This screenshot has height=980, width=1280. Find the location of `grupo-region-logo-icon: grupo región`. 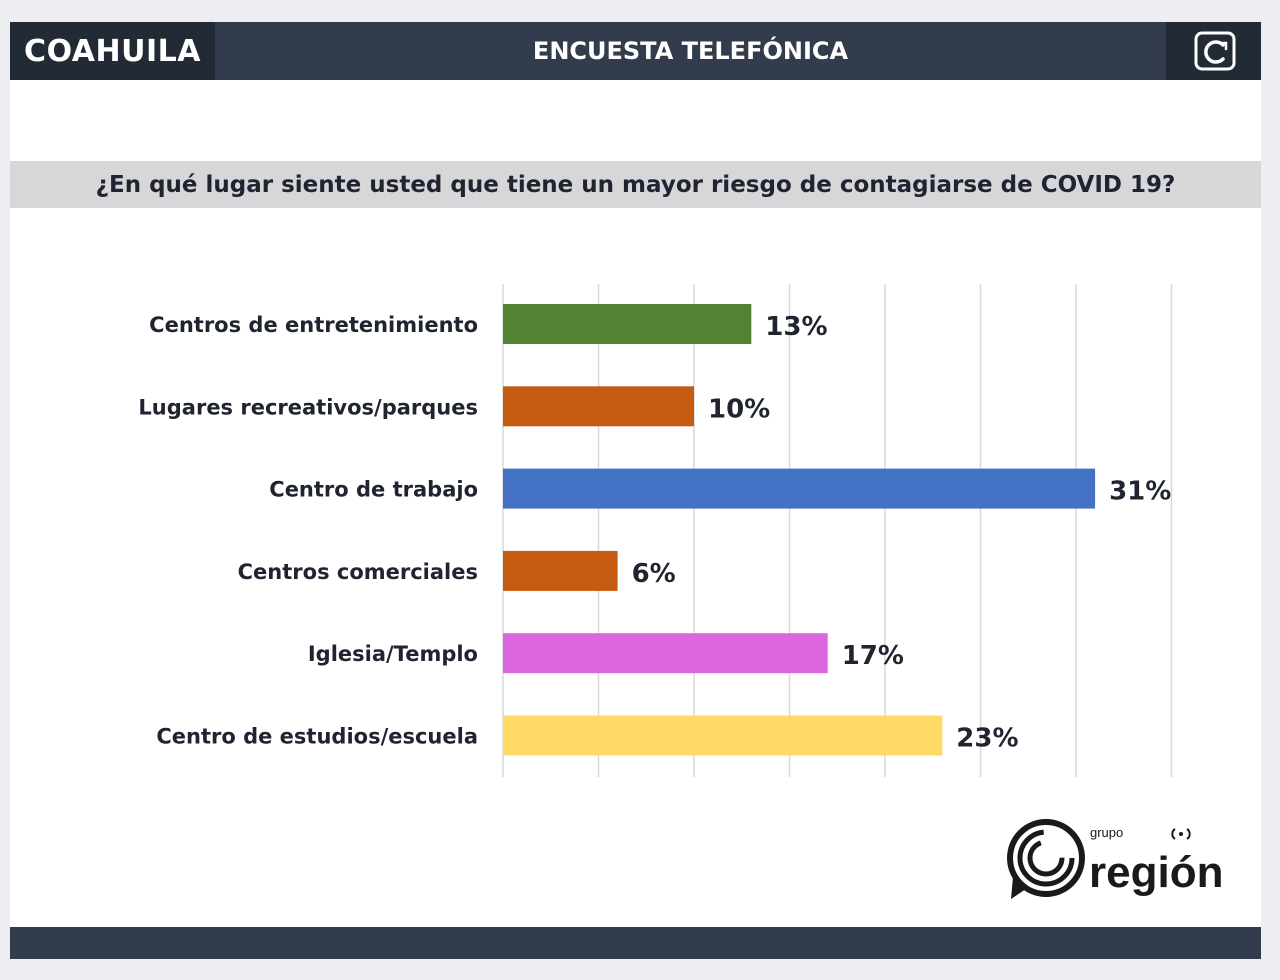

grupo-region-logo-icon: grupo región is located at coordinates (1115, 859).